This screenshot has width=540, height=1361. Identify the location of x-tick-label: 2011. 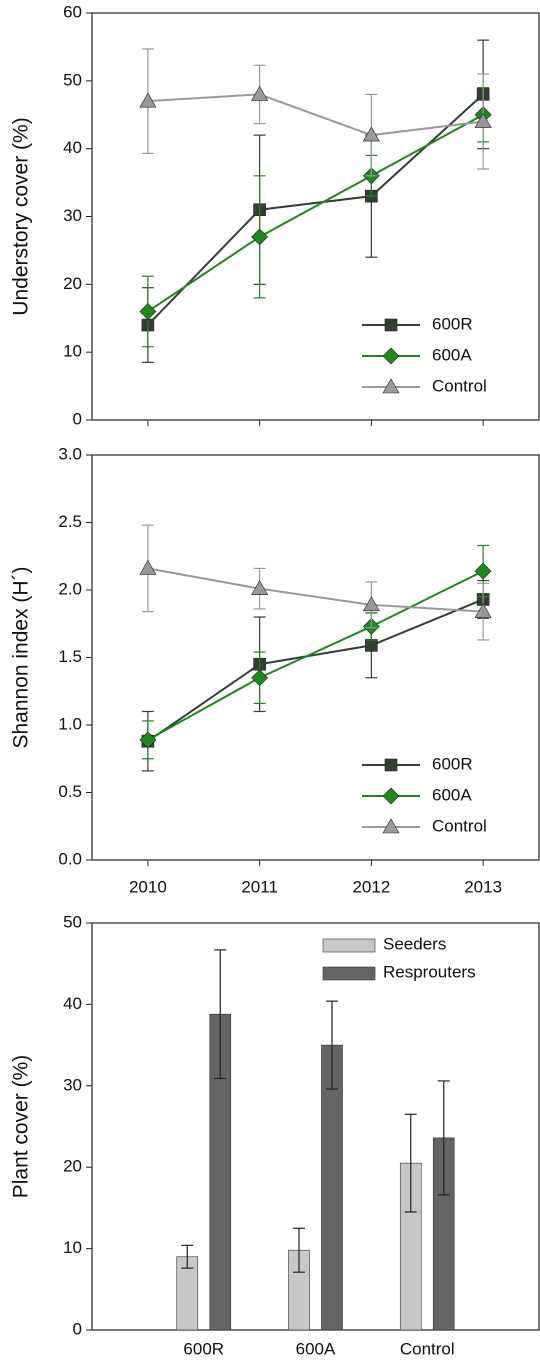
(259, 886).